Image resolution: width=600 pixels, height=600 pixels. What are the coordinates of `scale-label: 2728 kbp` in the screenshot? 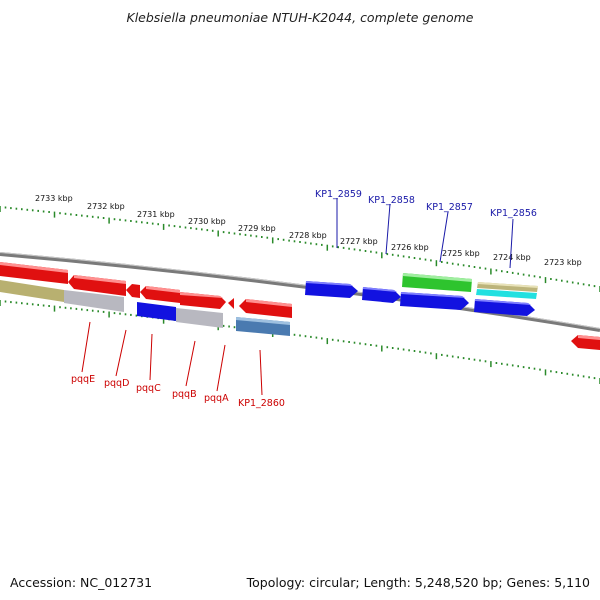 It's located at (308, 235).